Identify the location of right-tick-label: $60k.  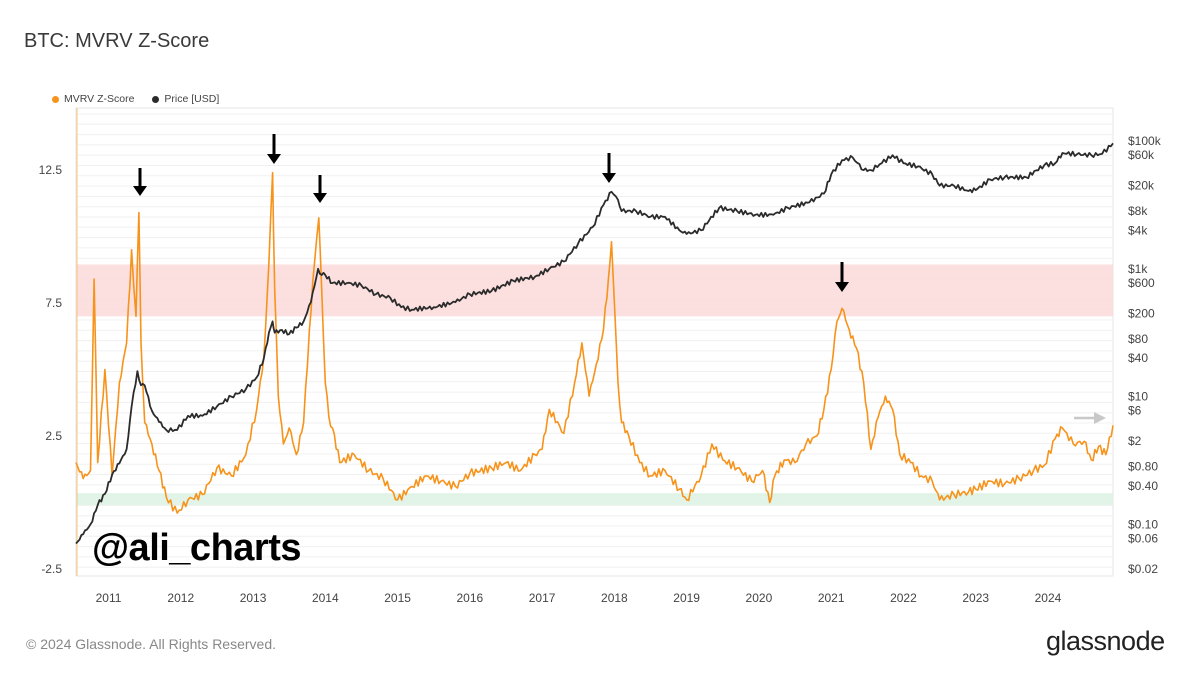
(1141, 155).